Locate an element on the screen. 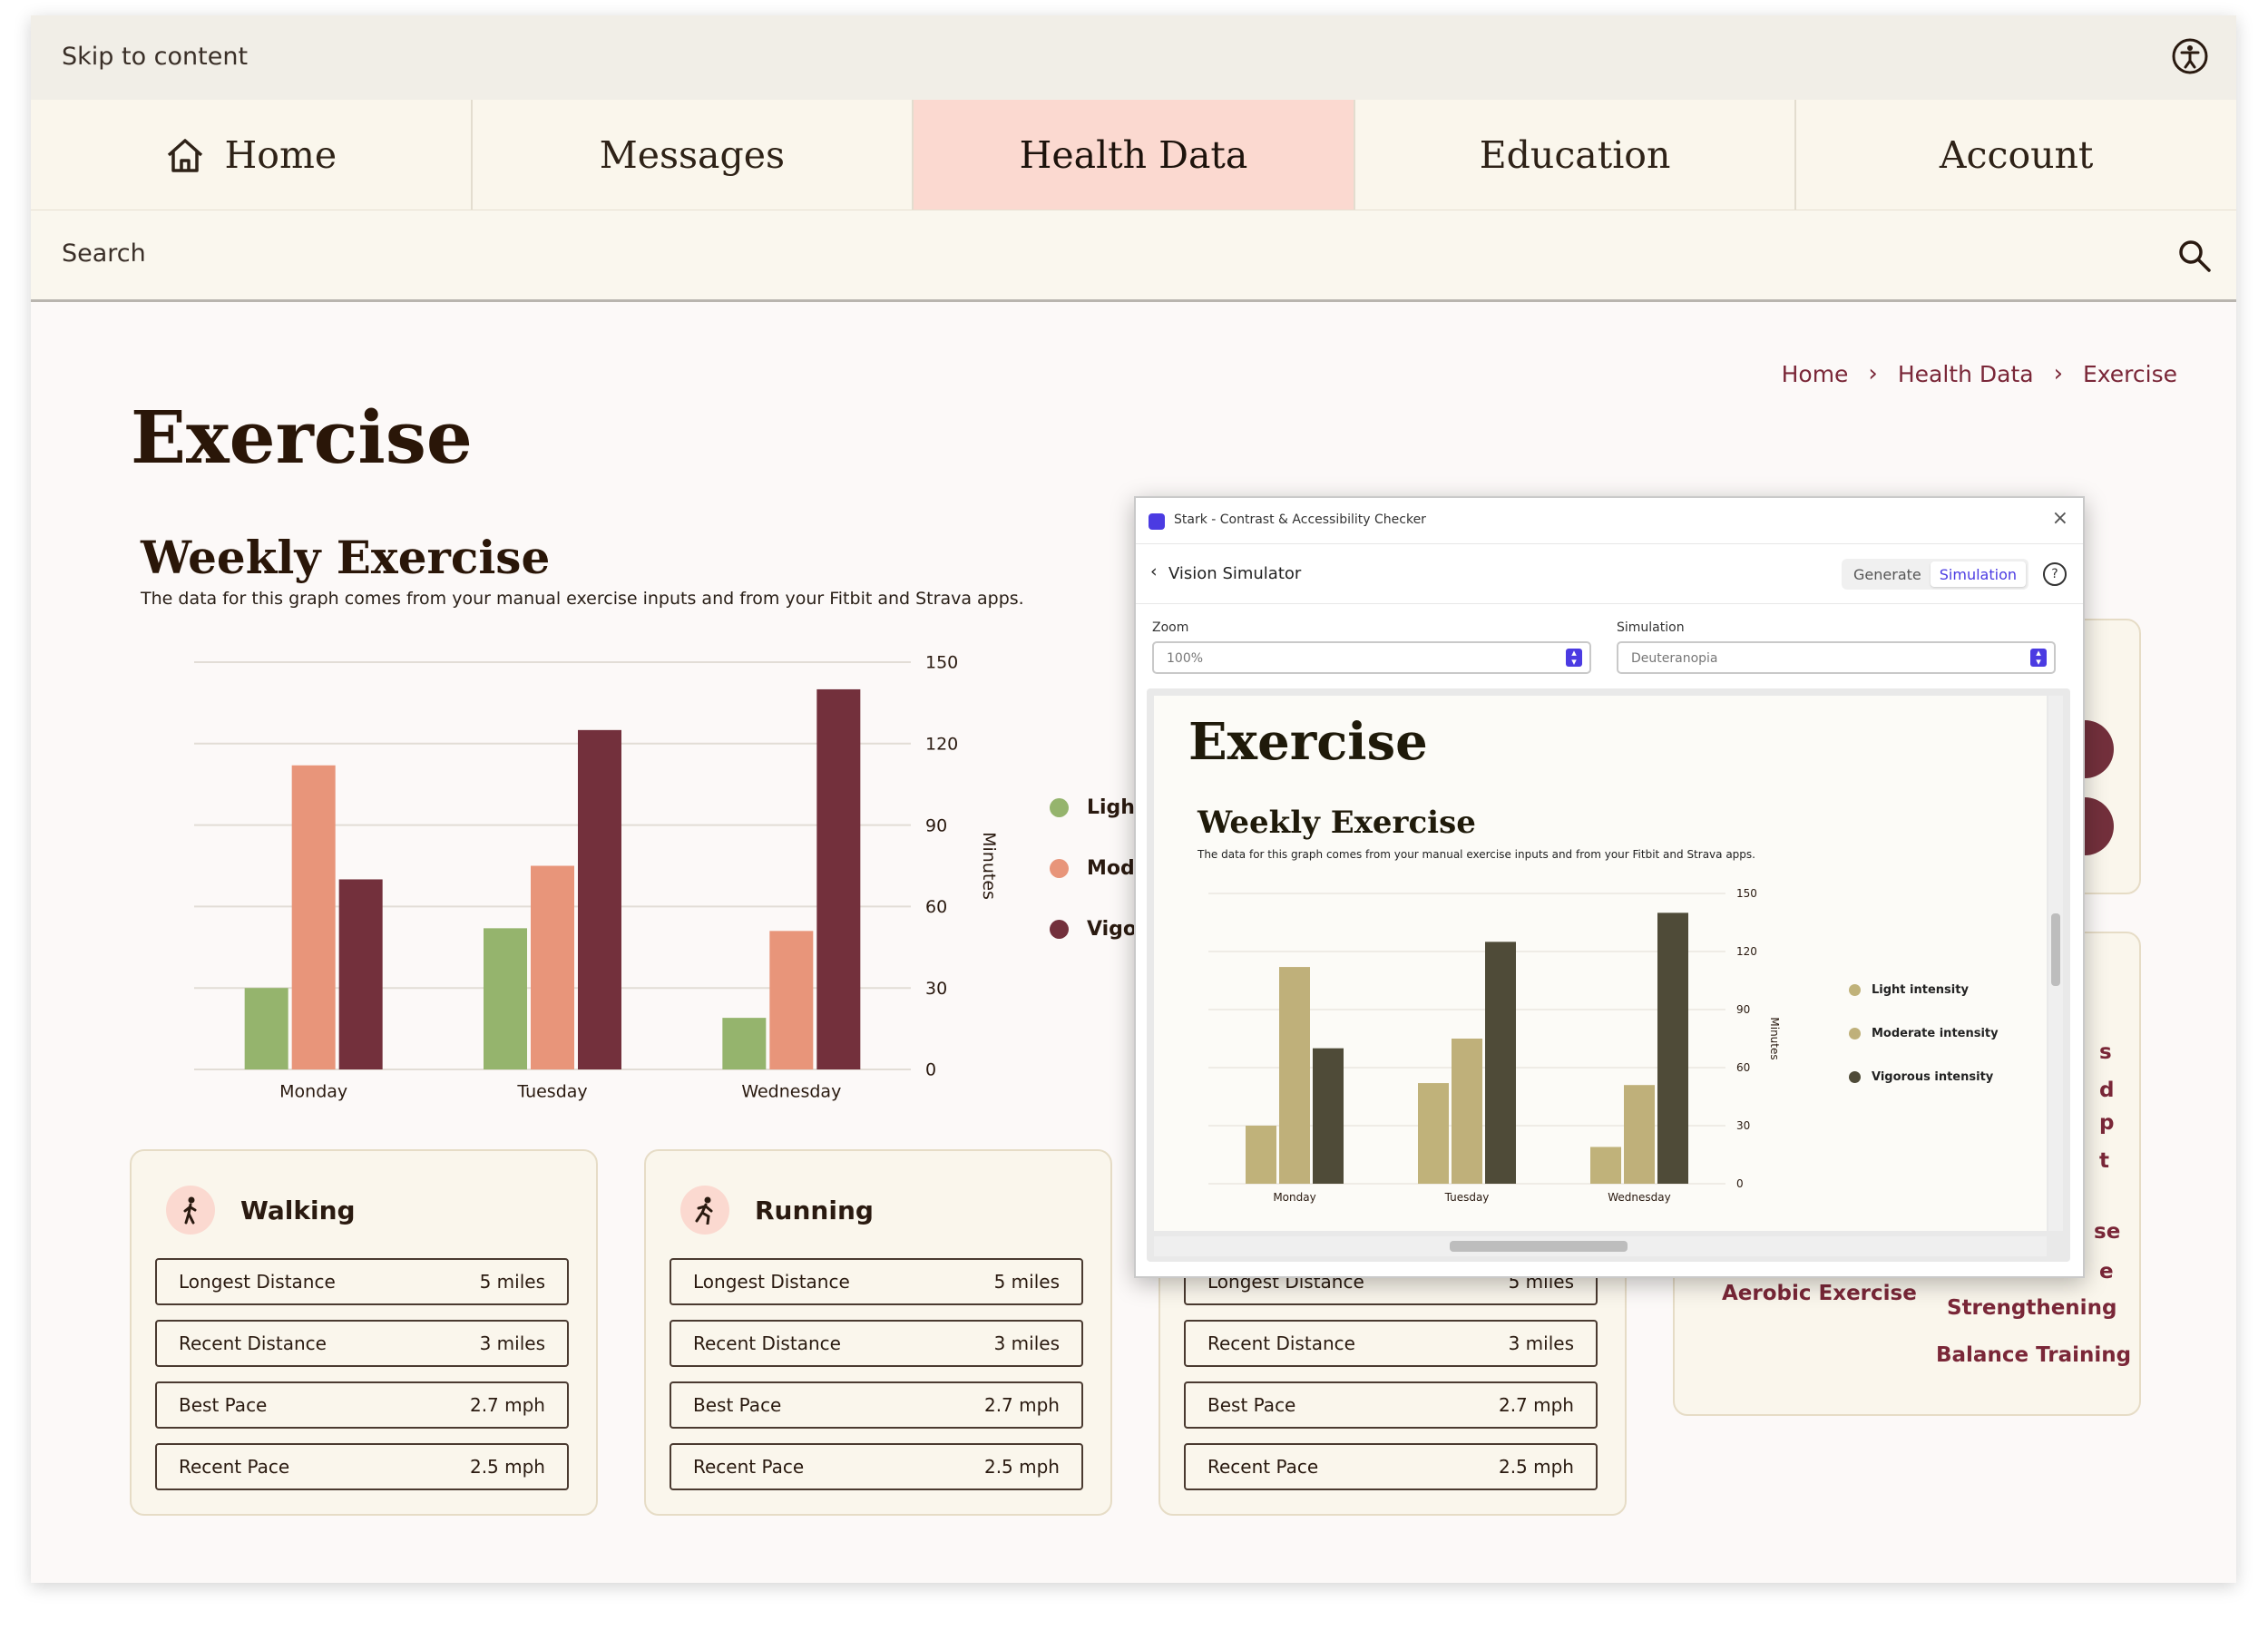 Image resolution: width=2268 pixels, height=1630 pixels. side-link-partial: s is located at coordinates (2106, 1052).